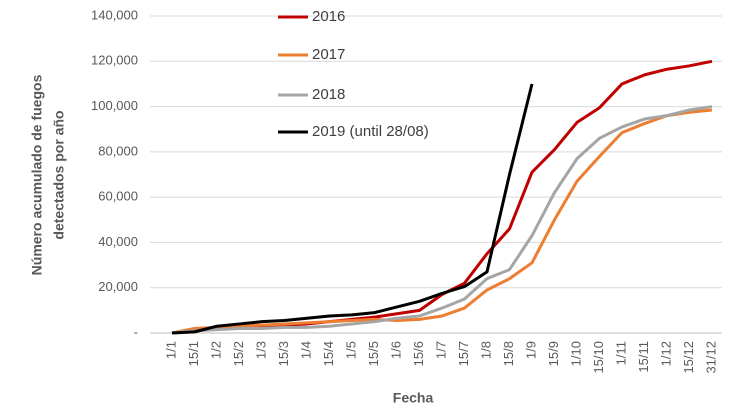 This screenshot has height=410, width=750. Describe the element at coordinates (620, 353) in the screenshot. I see `x-tick-label: 1/11` at that location.